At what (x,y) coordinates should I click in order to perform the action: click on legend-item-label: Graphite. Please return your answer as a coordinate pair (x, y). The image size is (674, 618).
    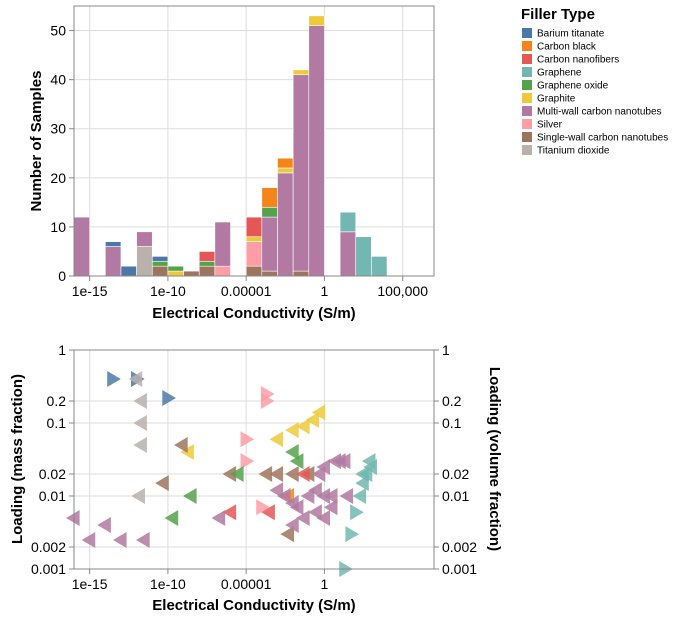
    Looking at the image, I should click on (556, 99).